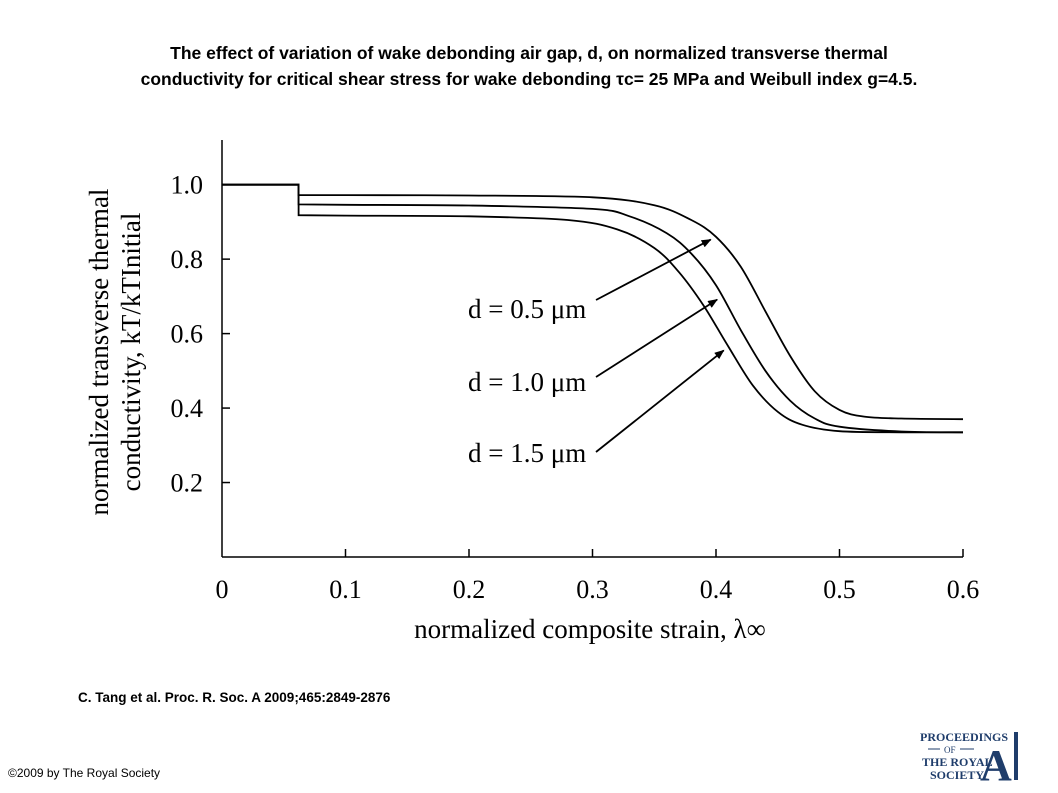  I want to click on series-label-2: d = 1.5 μm, so click(527, 453).